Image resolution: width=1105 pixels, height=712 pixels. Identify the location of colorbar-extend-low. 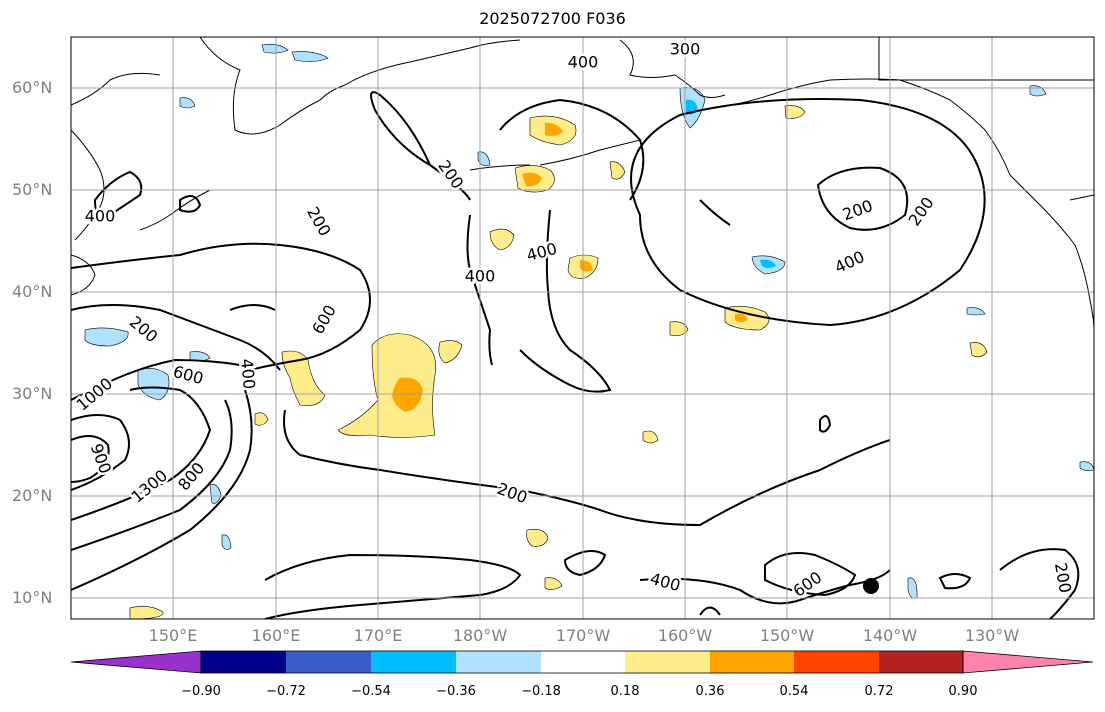
(136, 662).